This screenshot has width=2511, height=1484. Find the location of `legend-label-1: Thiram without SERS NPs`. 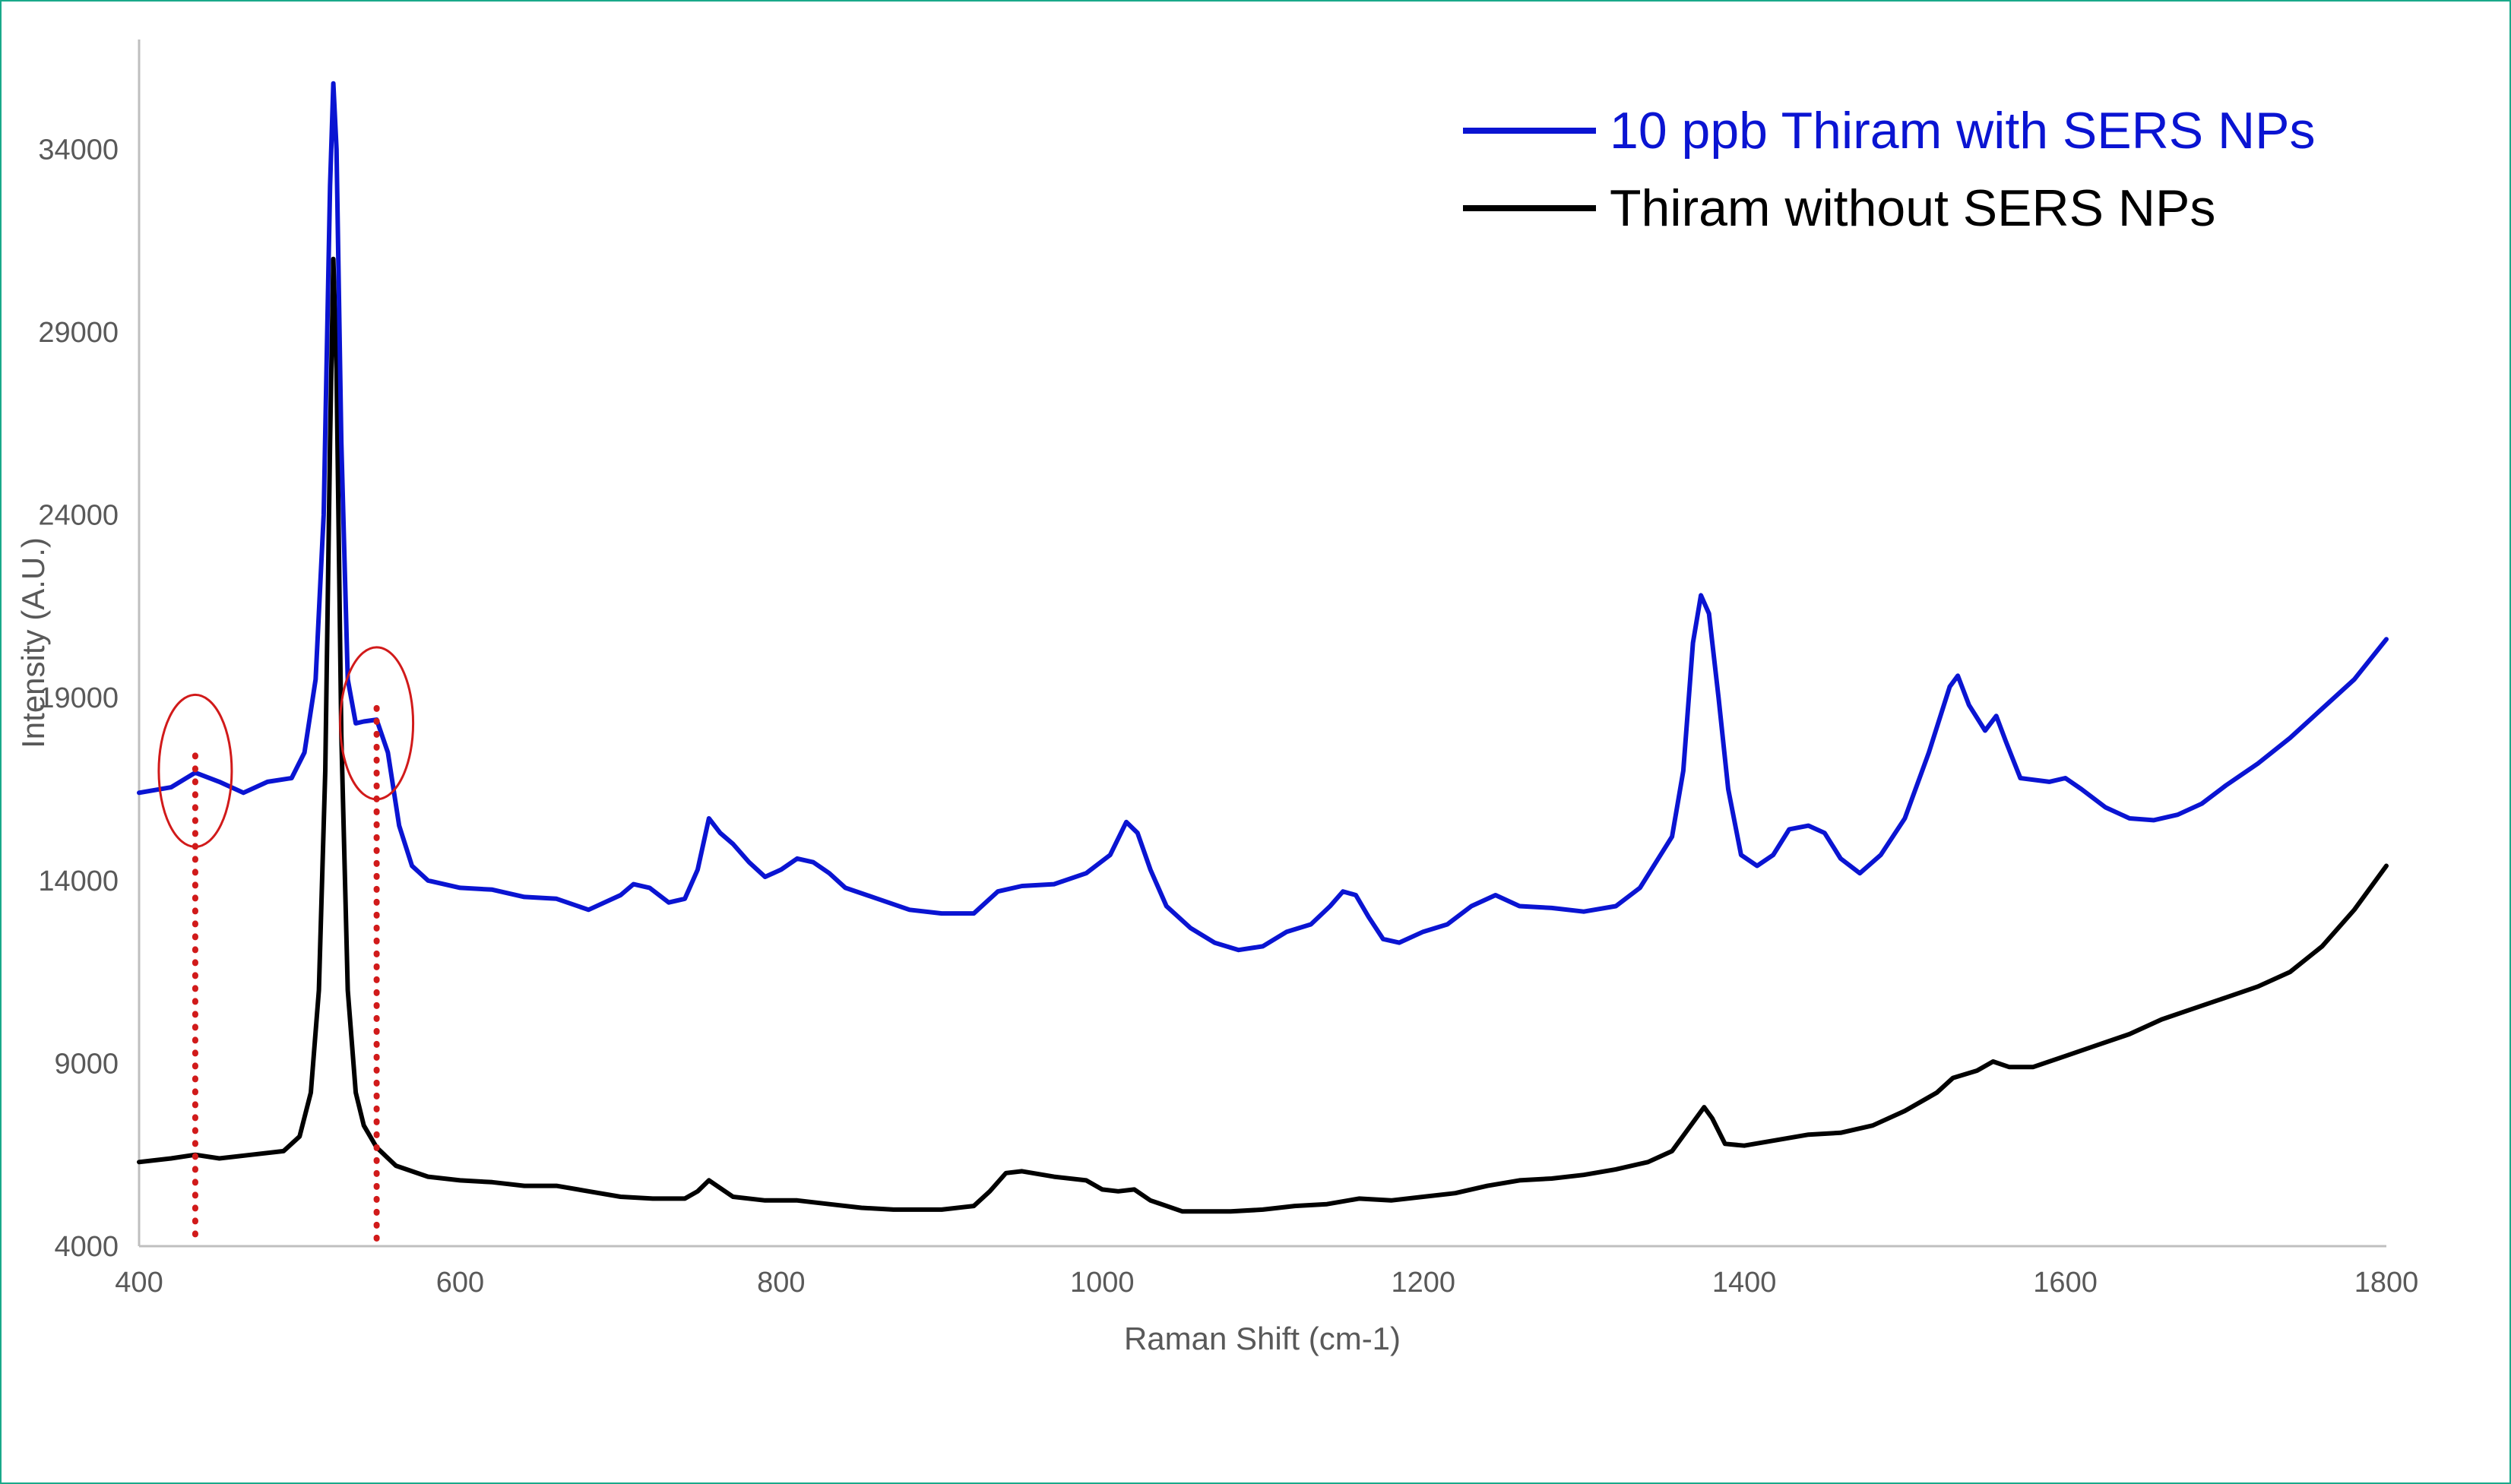

legend-label-1: Thiram without SERS NPs is located at coordinates (1913, 208).